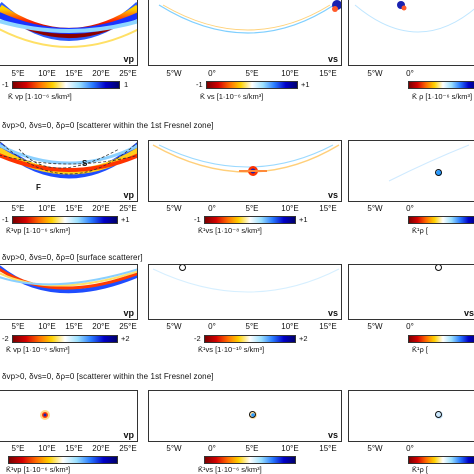  What do you see at coordinates (245, 416) in the screenshot?
I see `kernel-panel-vs-row4: vs` at bounding box center [245, 416].